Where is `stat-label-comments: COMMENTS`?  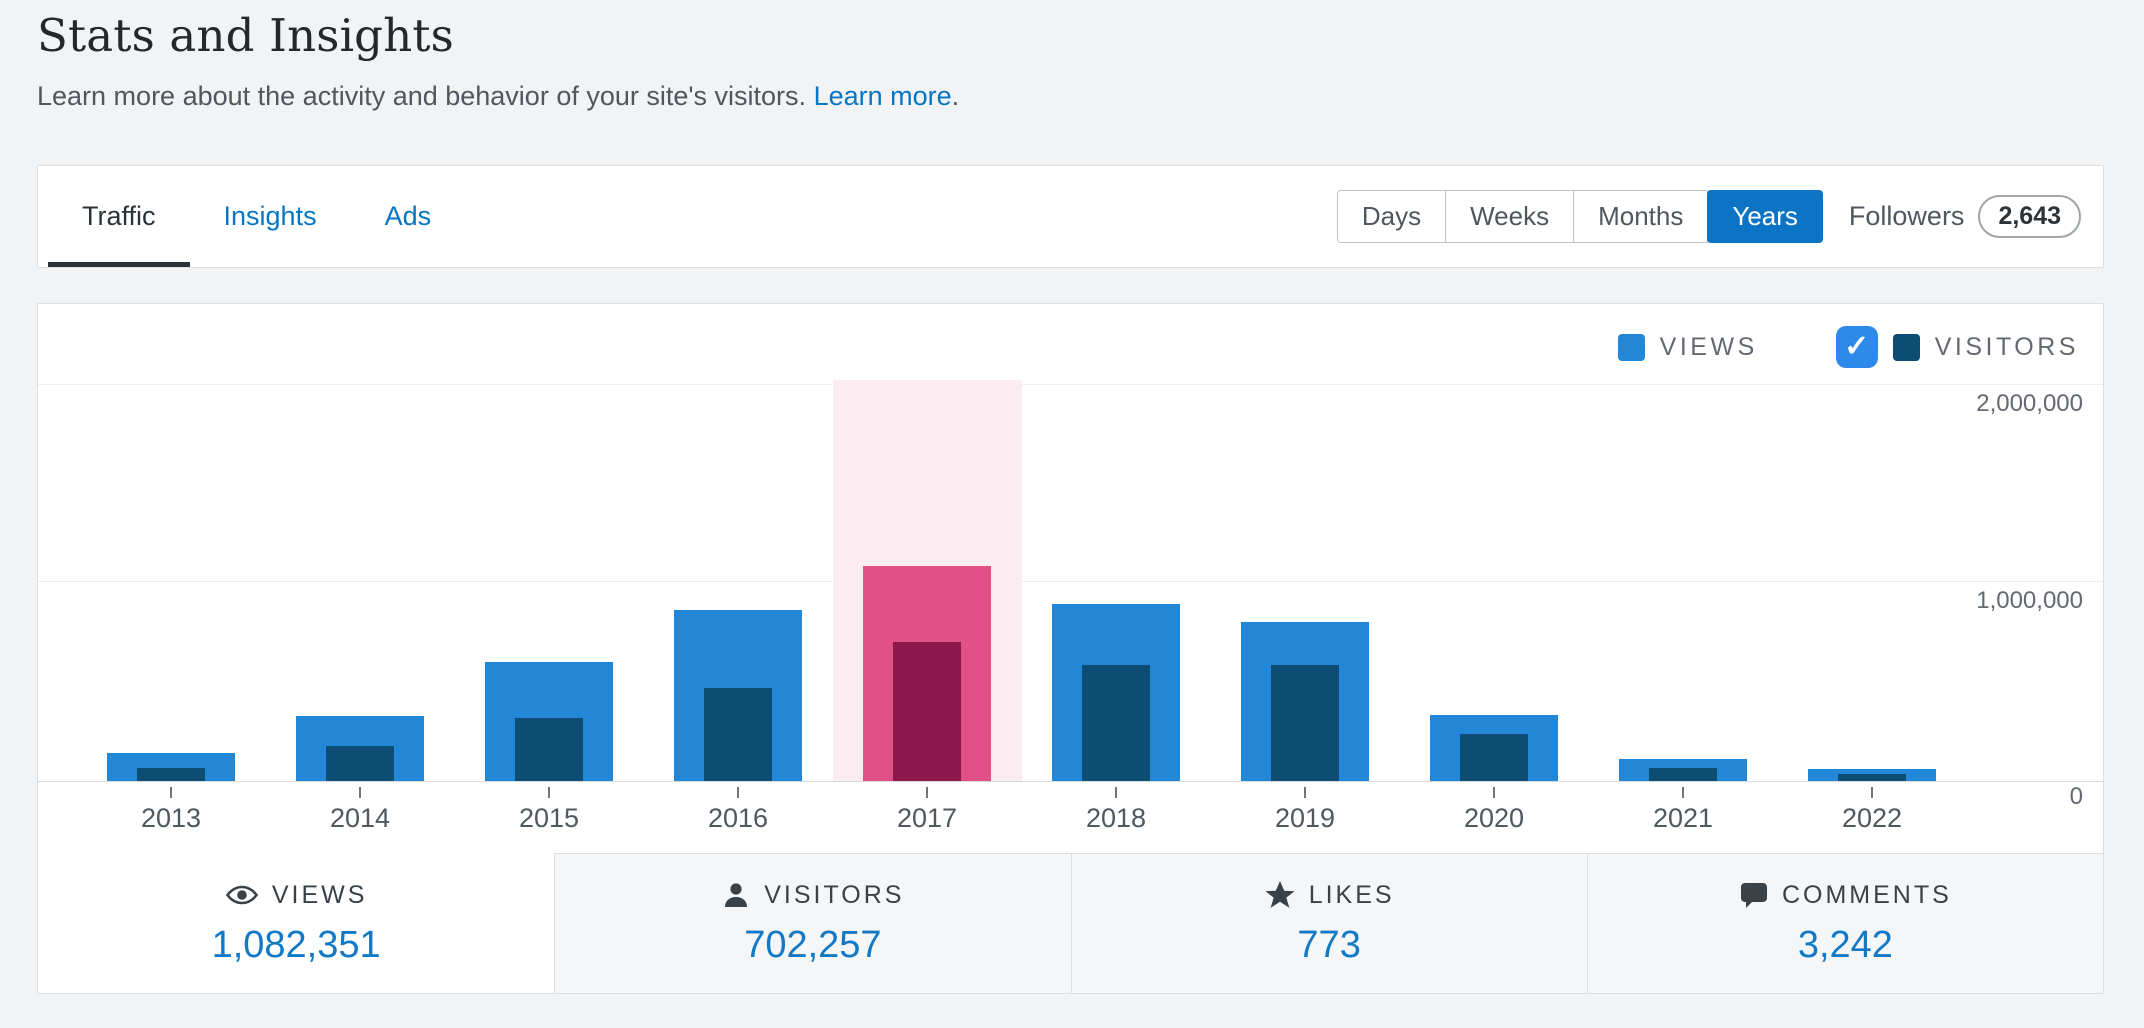 stat-label-comments: COMMENTS is located at coordinates (1866, 894).